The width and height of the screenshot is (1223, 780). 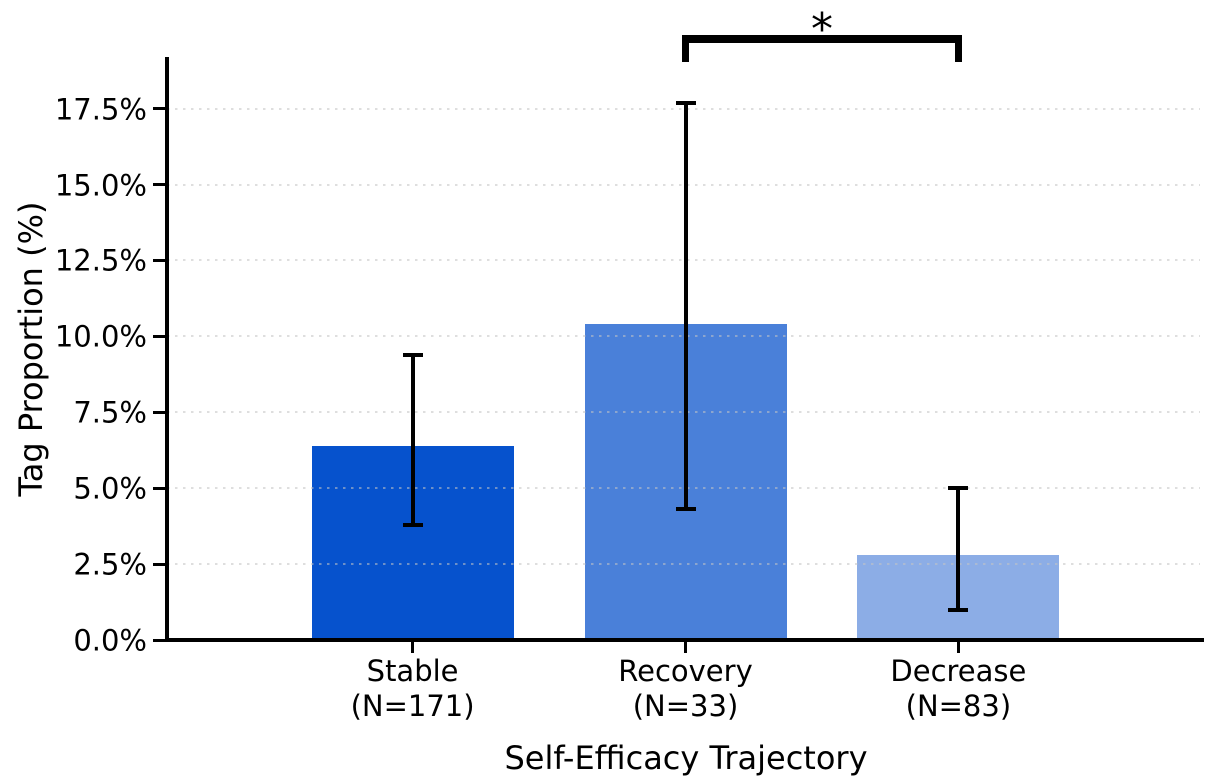 I want to click on y-tick-label: 5.0%, so click(x=110, y=488).